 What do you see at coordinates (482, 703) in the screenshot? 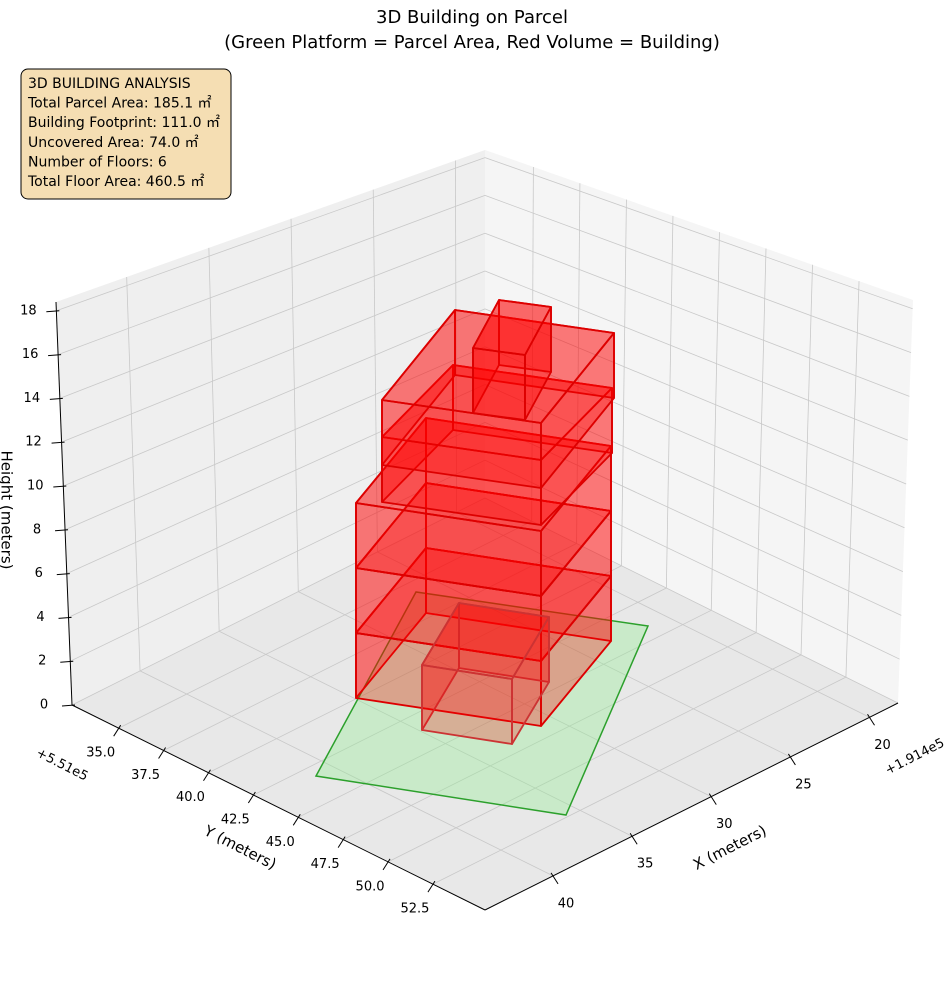
I see `parcel-platform` at bounding box center [482, 703].